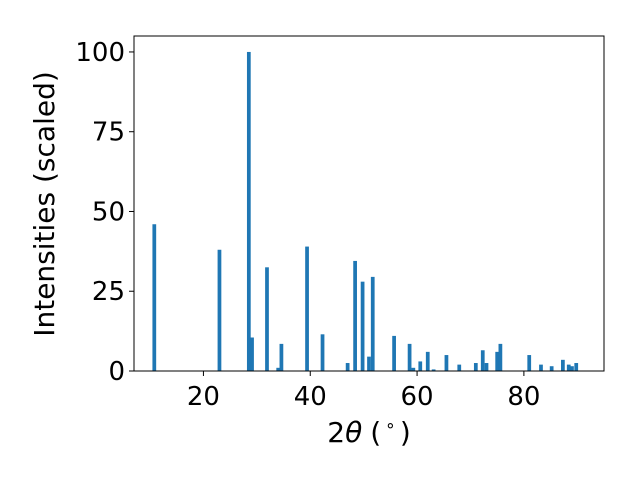 The image size is (640, 484). I want to click on y-ticks-group: 0 25 50 75 100, so click(104, 212).